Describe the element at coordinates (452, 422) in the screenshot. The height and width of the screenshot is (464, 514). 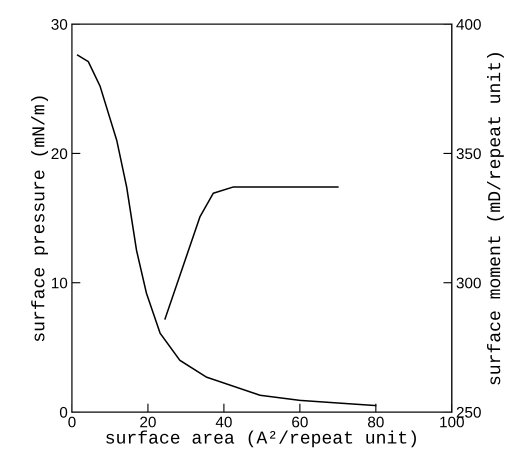
I see `x-tick-label: 100` at that location.